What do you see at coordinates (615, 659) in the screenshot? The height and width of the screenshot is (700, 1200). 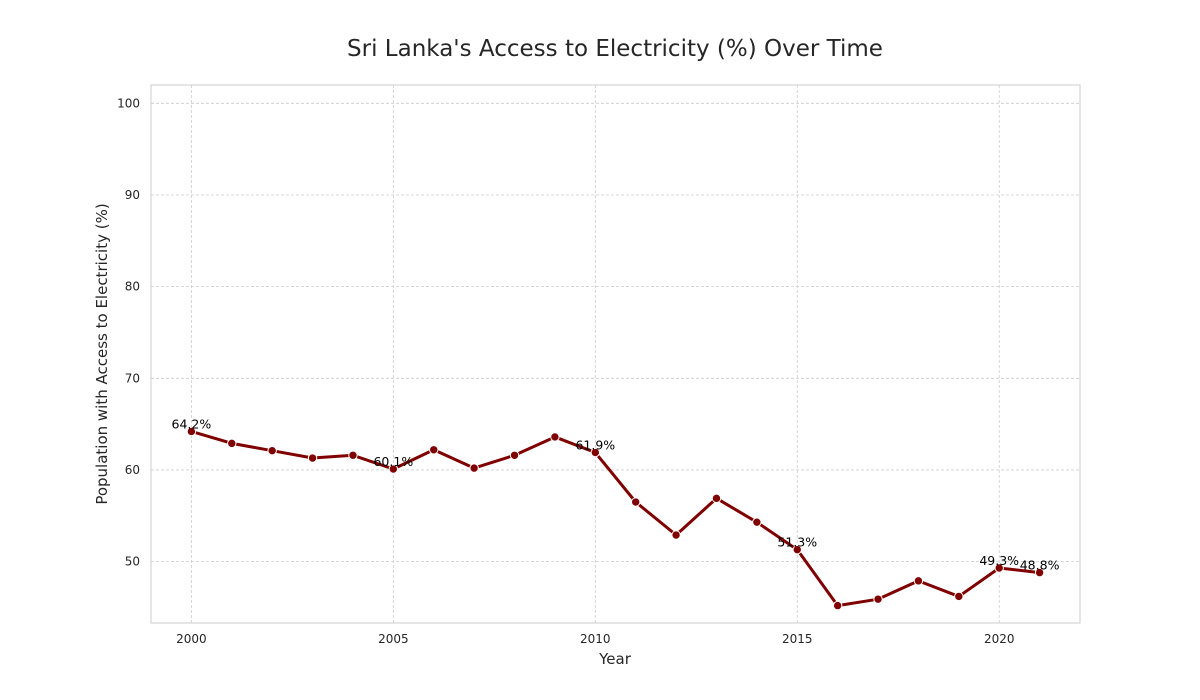 I see `x-axis-label: Year` at bounding box center [615, 659].